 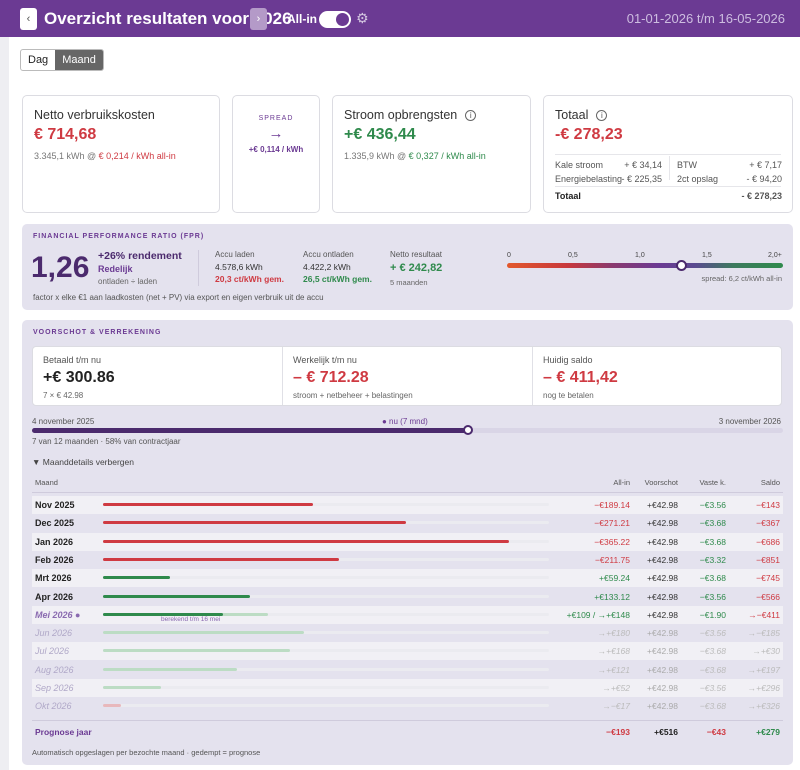 I want to click on table-row: Mrt 2026 +€59.24 +€42.98 −€3.68 −€745, so click(x=407, y=578).